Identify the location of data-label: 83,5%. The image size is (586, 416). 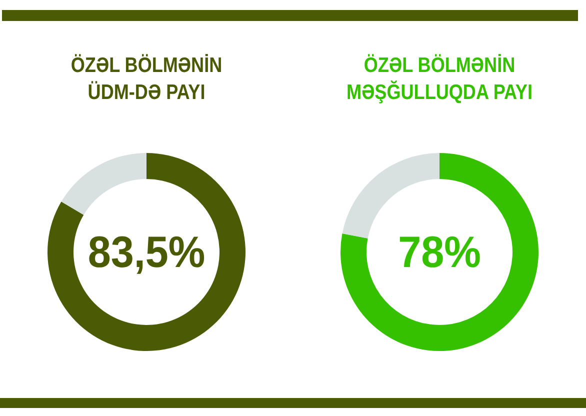
(147, 253).